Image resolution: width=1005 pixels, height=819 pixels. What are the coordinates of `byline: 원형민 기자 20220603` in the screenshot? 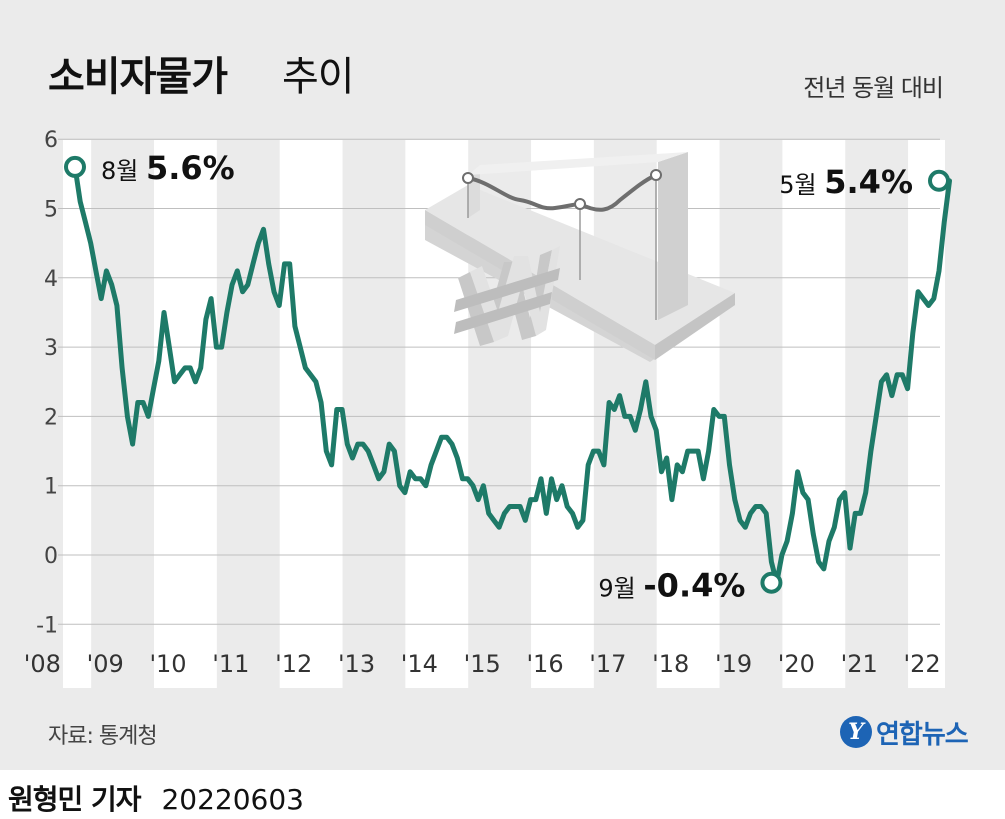 It's located at (156, 798).